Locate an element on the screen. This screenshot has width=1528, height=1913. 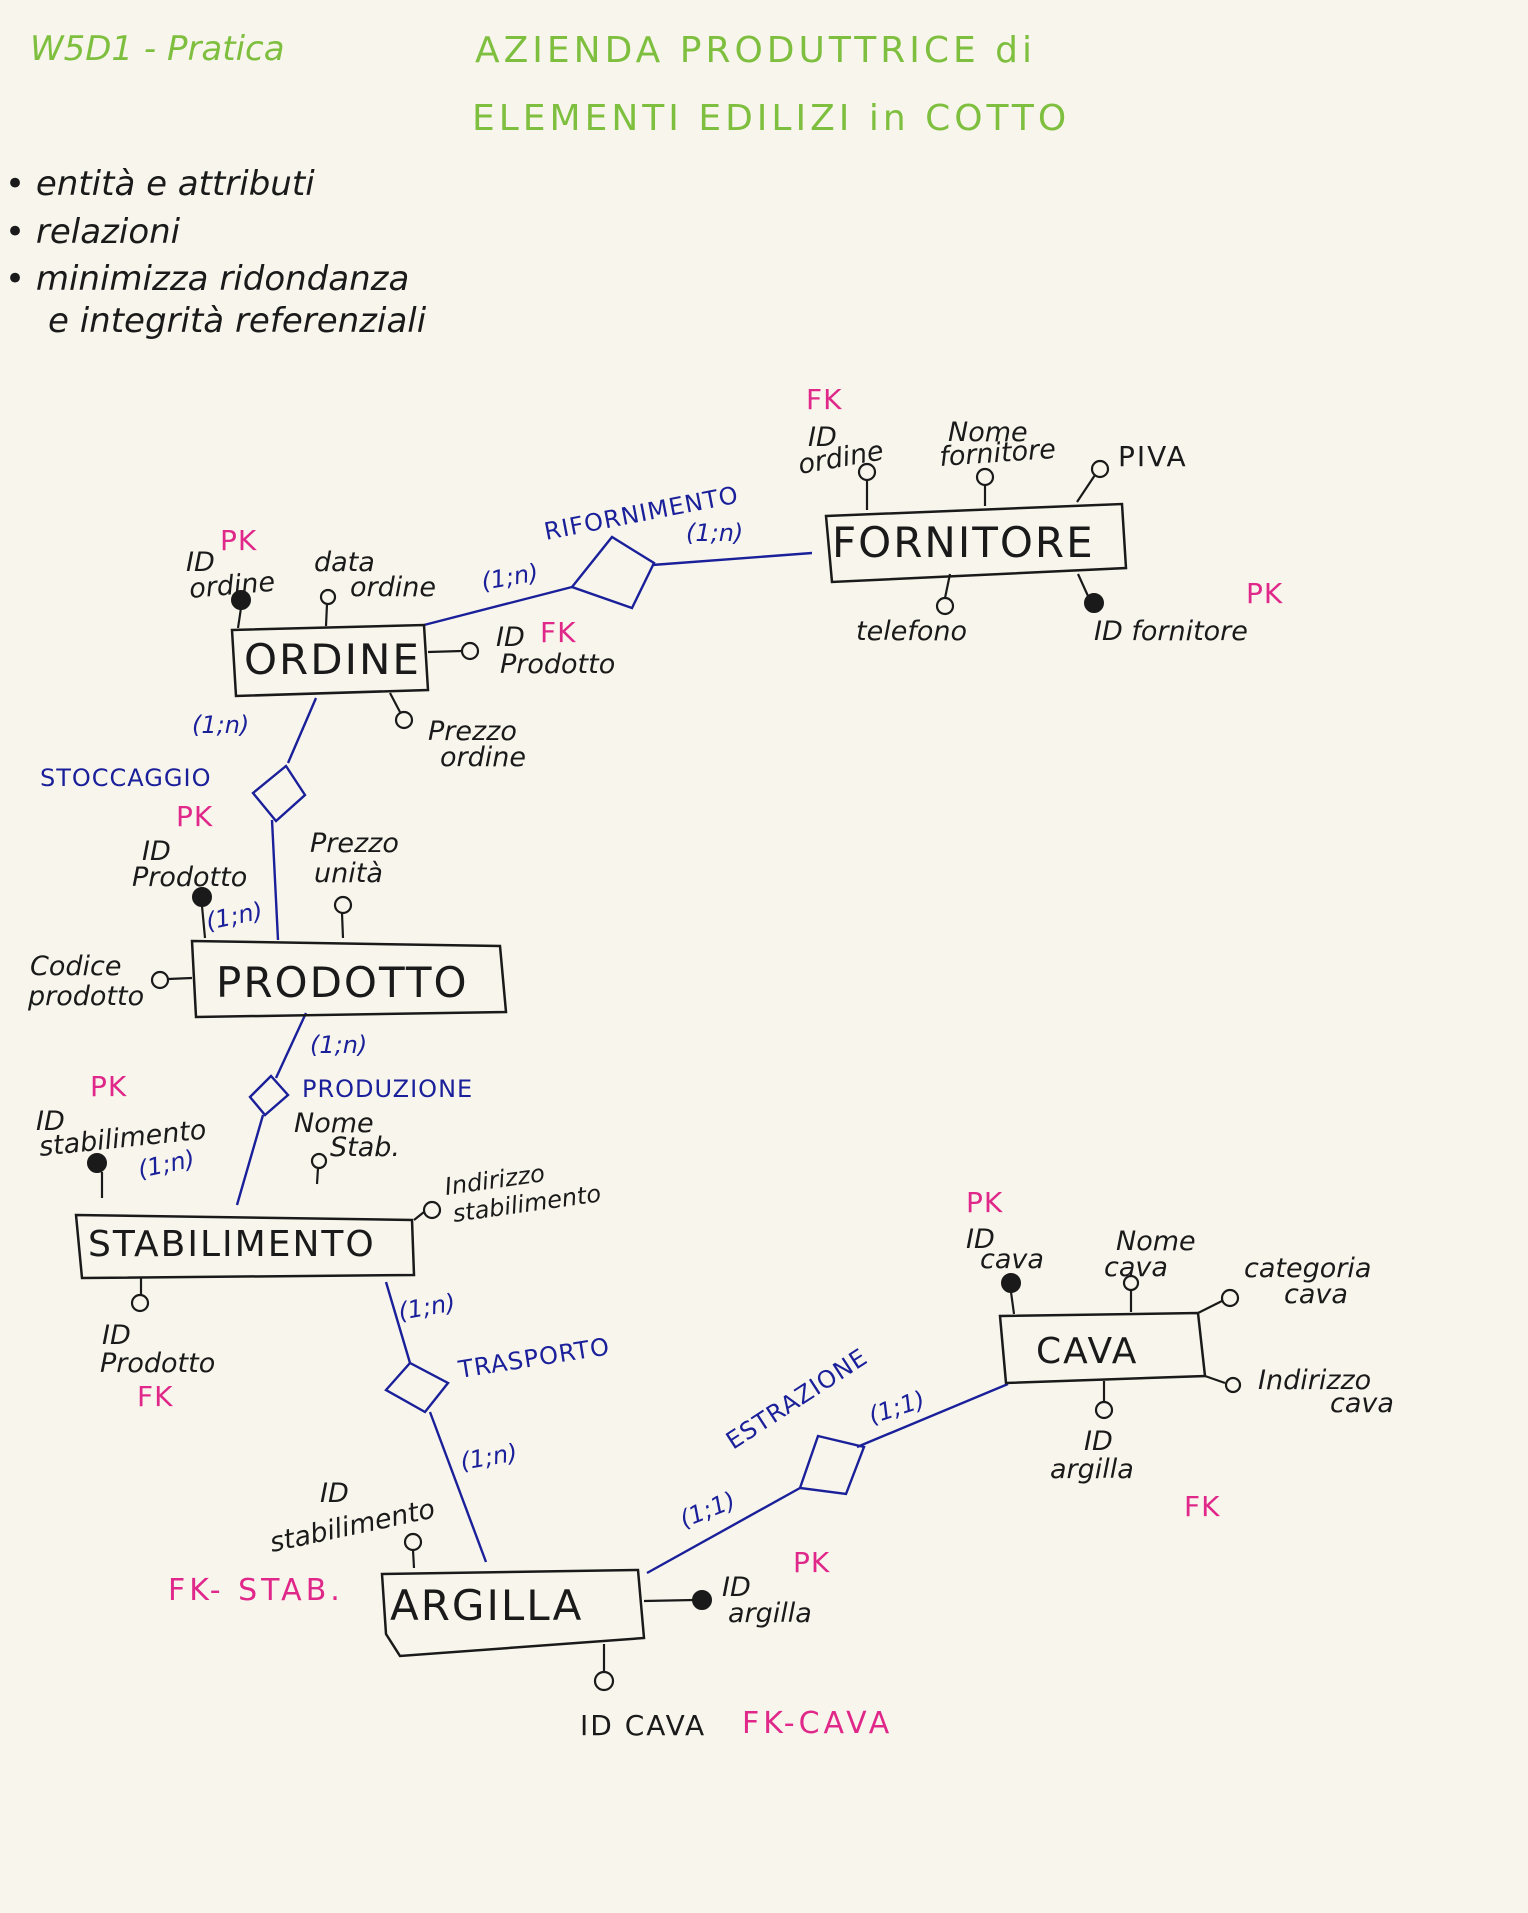
attr-argilla-id-2: argilla is located at coordinates (770, 1613).